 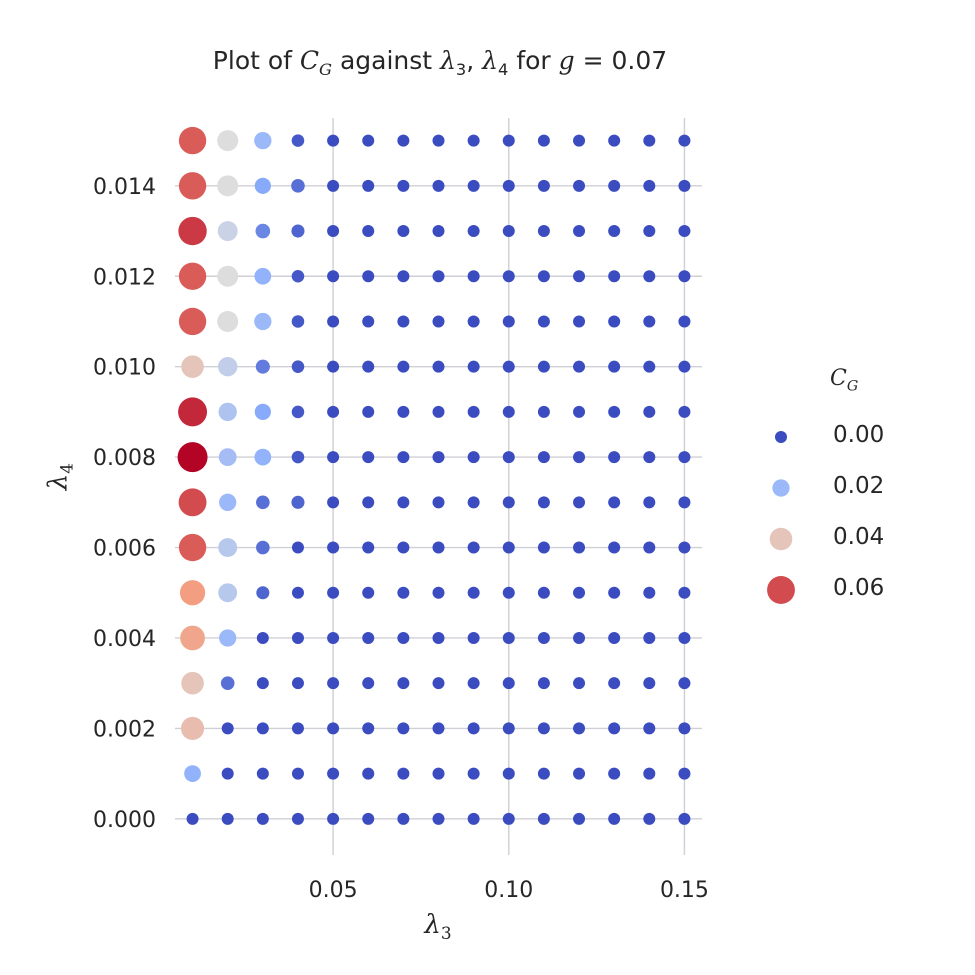 I want to click on y-tick-label: 0.002, so click(x=124, y=729).